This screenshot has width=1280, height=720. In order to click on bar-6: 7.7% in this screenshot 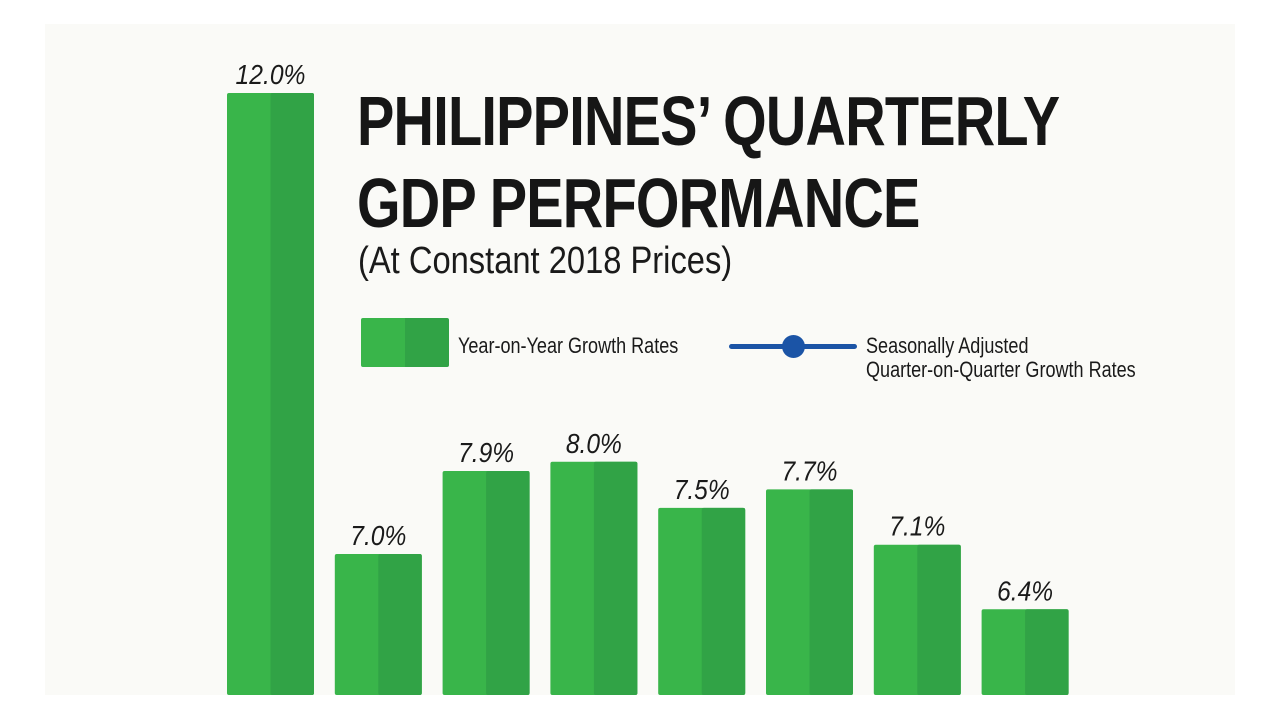, I will do `click(809, 575)`.